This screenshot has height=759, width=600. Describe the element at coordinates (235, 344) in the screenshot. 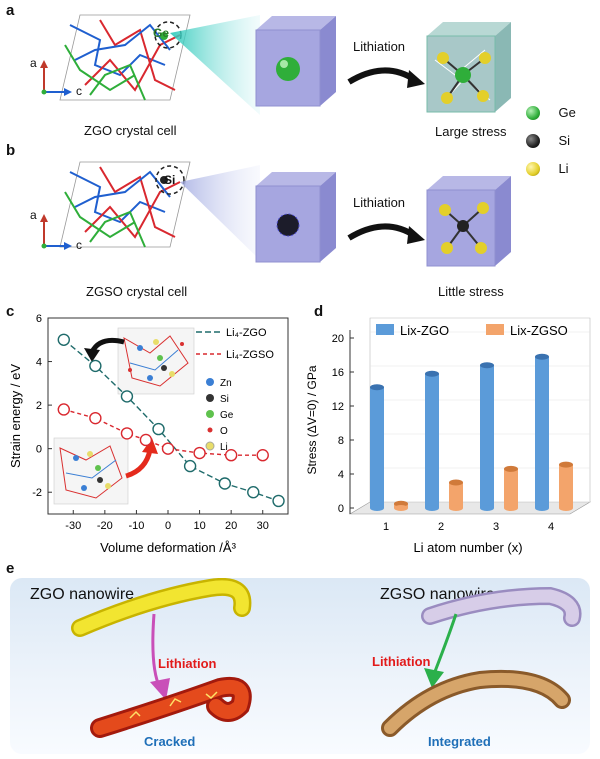

I see `chart-c-legend: Li₄-ZGO Li₄-ZGSO` at that location.